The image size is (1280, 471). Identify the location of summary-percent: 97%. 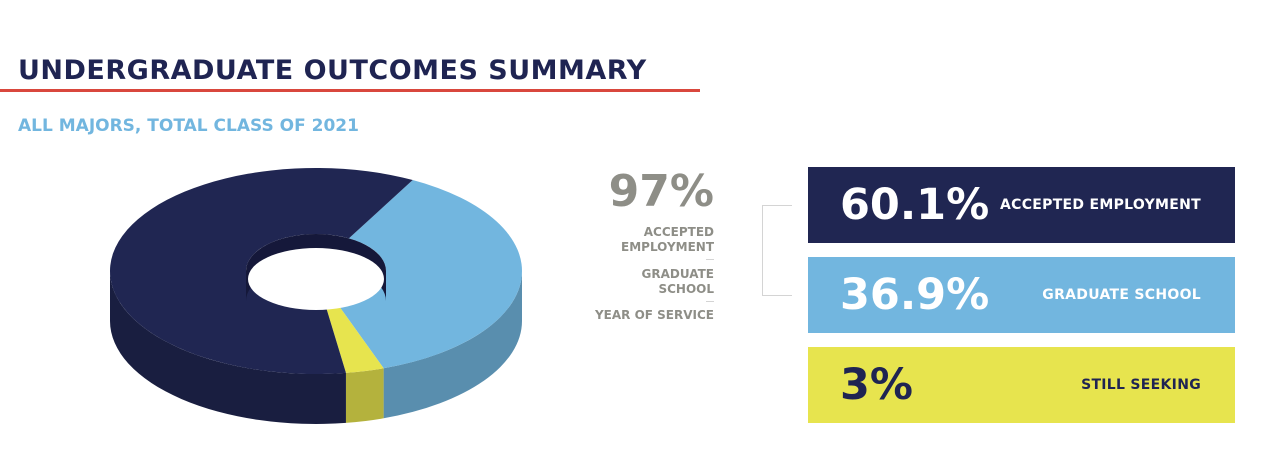
(661, 191).